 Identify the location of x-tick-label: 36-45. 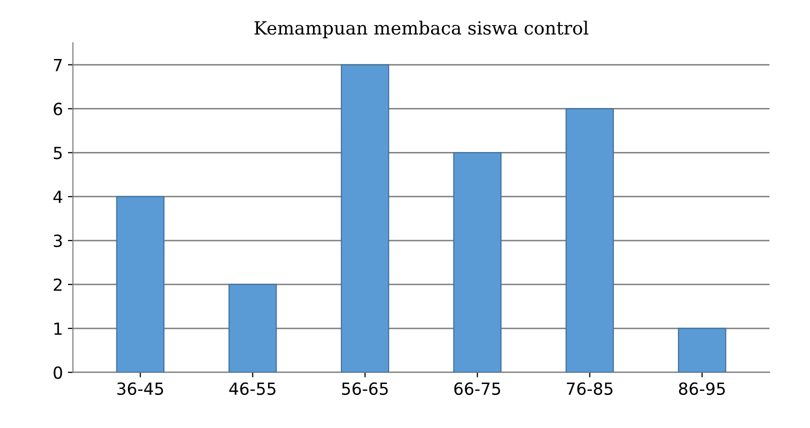
(140, 388).